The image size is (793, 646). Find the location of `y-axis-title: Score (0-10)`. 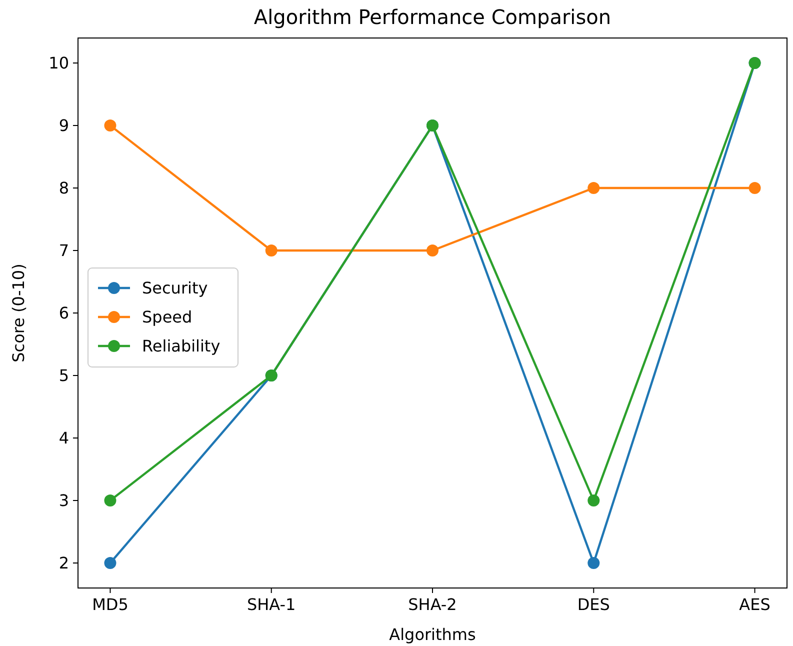

y-axis-title: Score (0-10) is located at coordinates (18, 313).